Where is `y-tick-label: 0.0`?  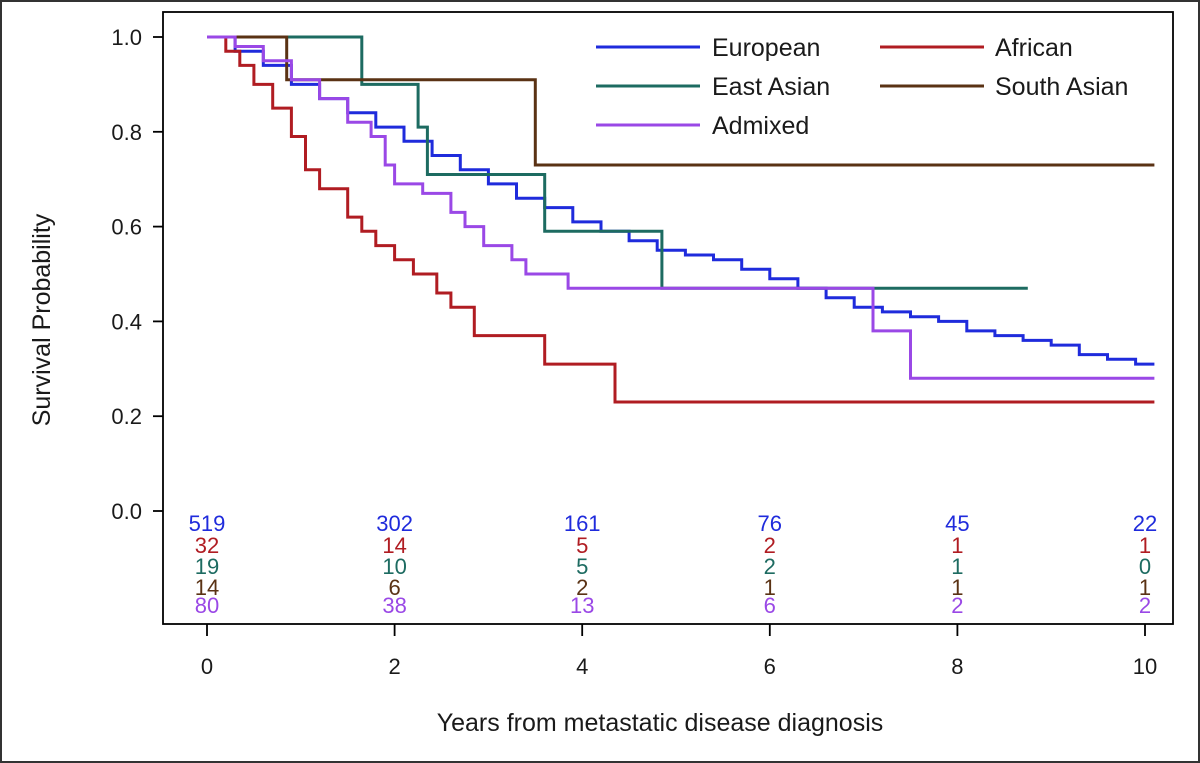 y-tick-label: 0.0 is located at coordinates (126, 511).